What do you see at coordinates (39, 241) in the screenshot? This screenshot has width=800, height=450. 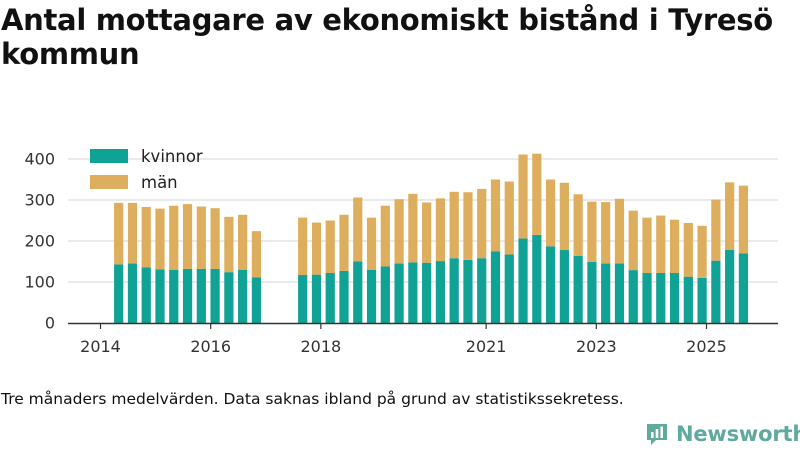 I see `y-tick-label: 200` at bounding box center [39, 241].